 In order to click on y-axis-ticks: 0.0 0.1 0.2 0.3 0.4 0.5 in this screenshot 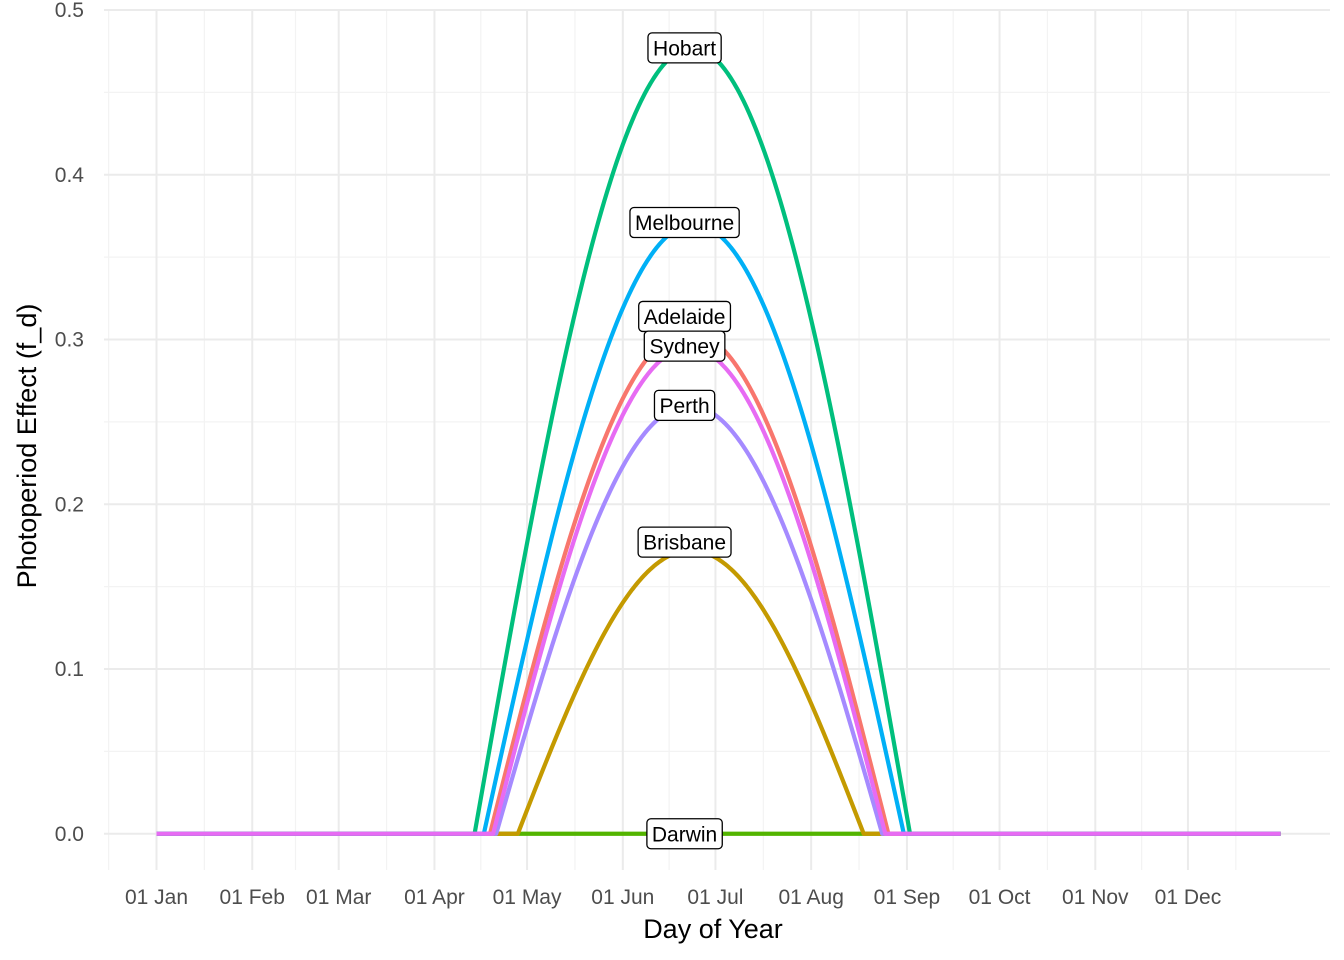, I will do `click(70, 423)`.